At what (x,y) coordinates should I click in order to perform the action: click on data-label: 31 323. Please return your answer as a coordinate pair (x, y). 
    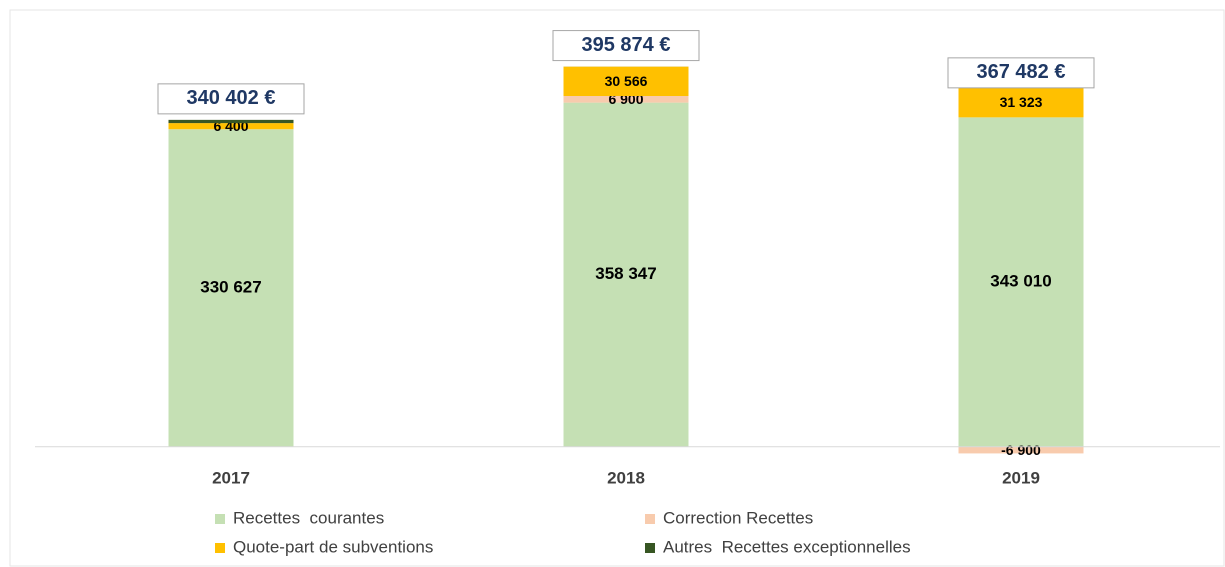
    Looking at the image, I should click on (1021, 102).